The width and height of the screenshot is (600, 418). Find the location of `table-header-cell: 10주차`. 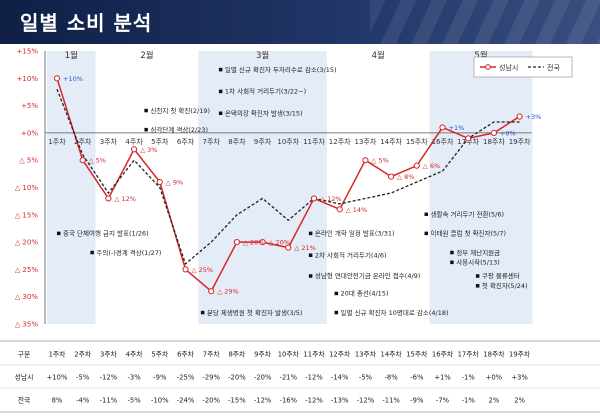

table-header-cell: 10주차 is located at coordinates (289, 354).